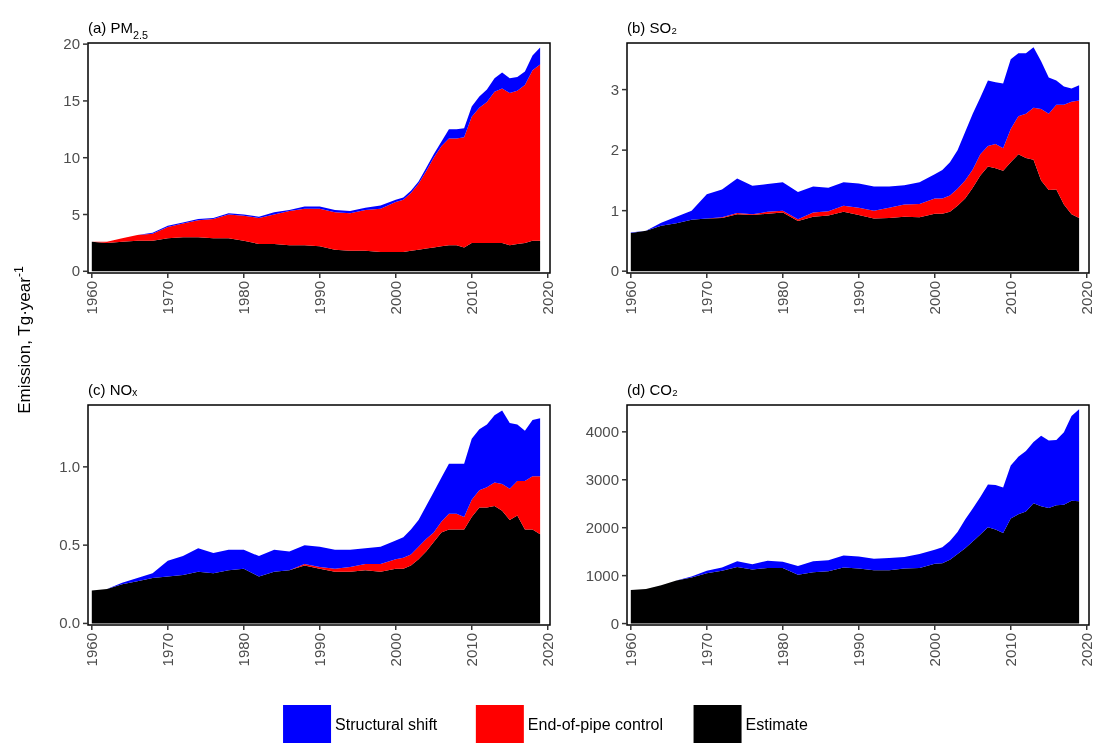 Image resolution: width=1103 pixels, height=747 pixels. I want to click on legend-label: Estimate, so click(776, 724).